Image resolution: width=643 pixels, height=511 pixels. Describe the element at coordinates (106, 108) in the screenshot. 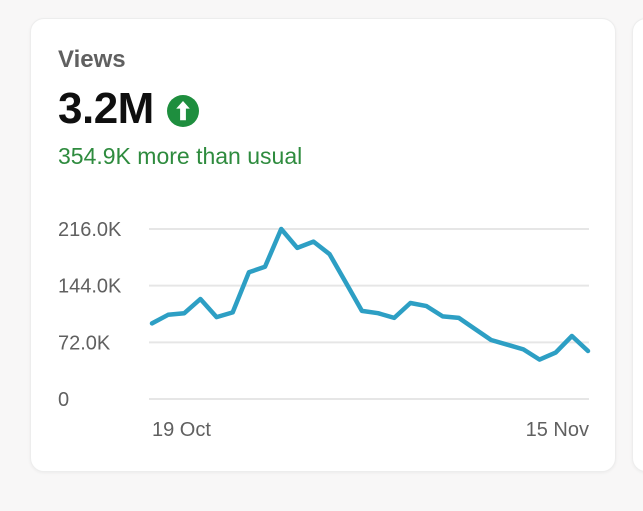

I see `metric-value: 3.2M` at that location.